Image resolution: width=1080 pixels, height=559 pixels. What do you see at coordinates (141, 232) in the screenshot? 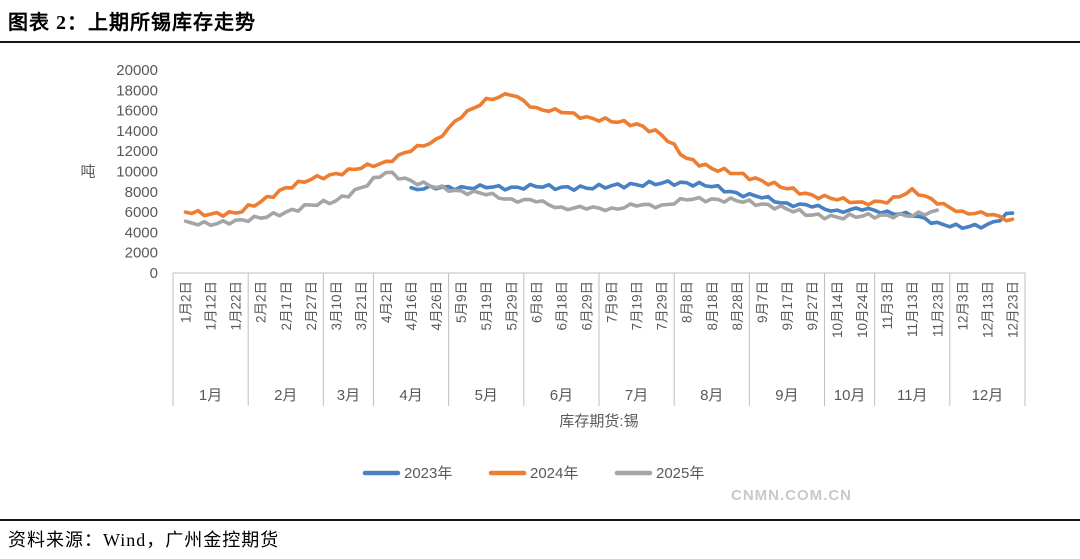
I see `svg-text: 4000` at bounding box center [141, 232].